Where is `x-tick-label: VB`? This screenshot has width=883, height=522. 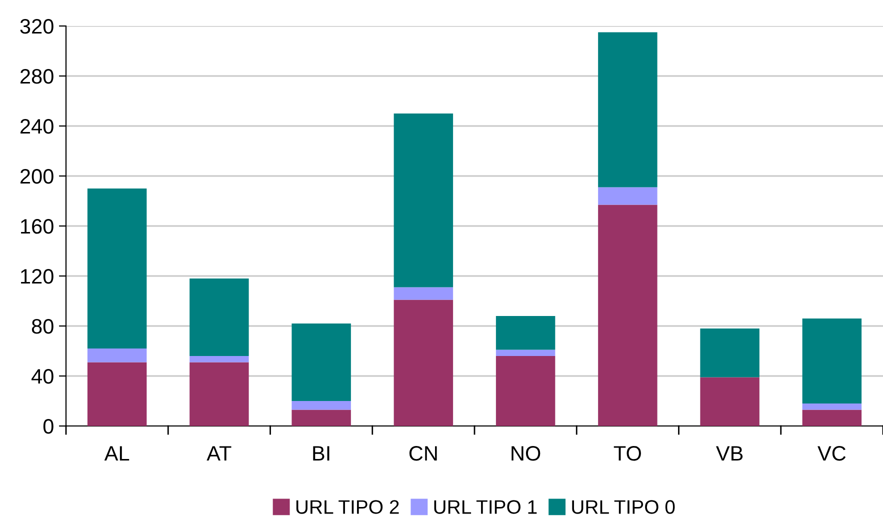
x-tick-label: VB is located at coordinates (729, 453).